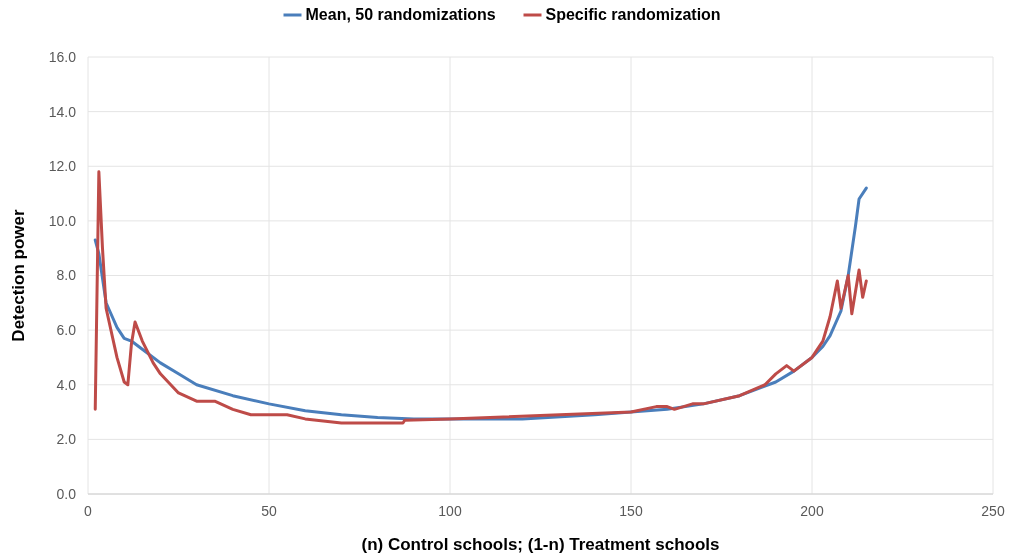 The height and width of the screenshot is (560, 1011). What do you see at coordinates (66, 330) in the screenshot?
I see `y-tick-label: 6.0` at bounding box center [66, 330].